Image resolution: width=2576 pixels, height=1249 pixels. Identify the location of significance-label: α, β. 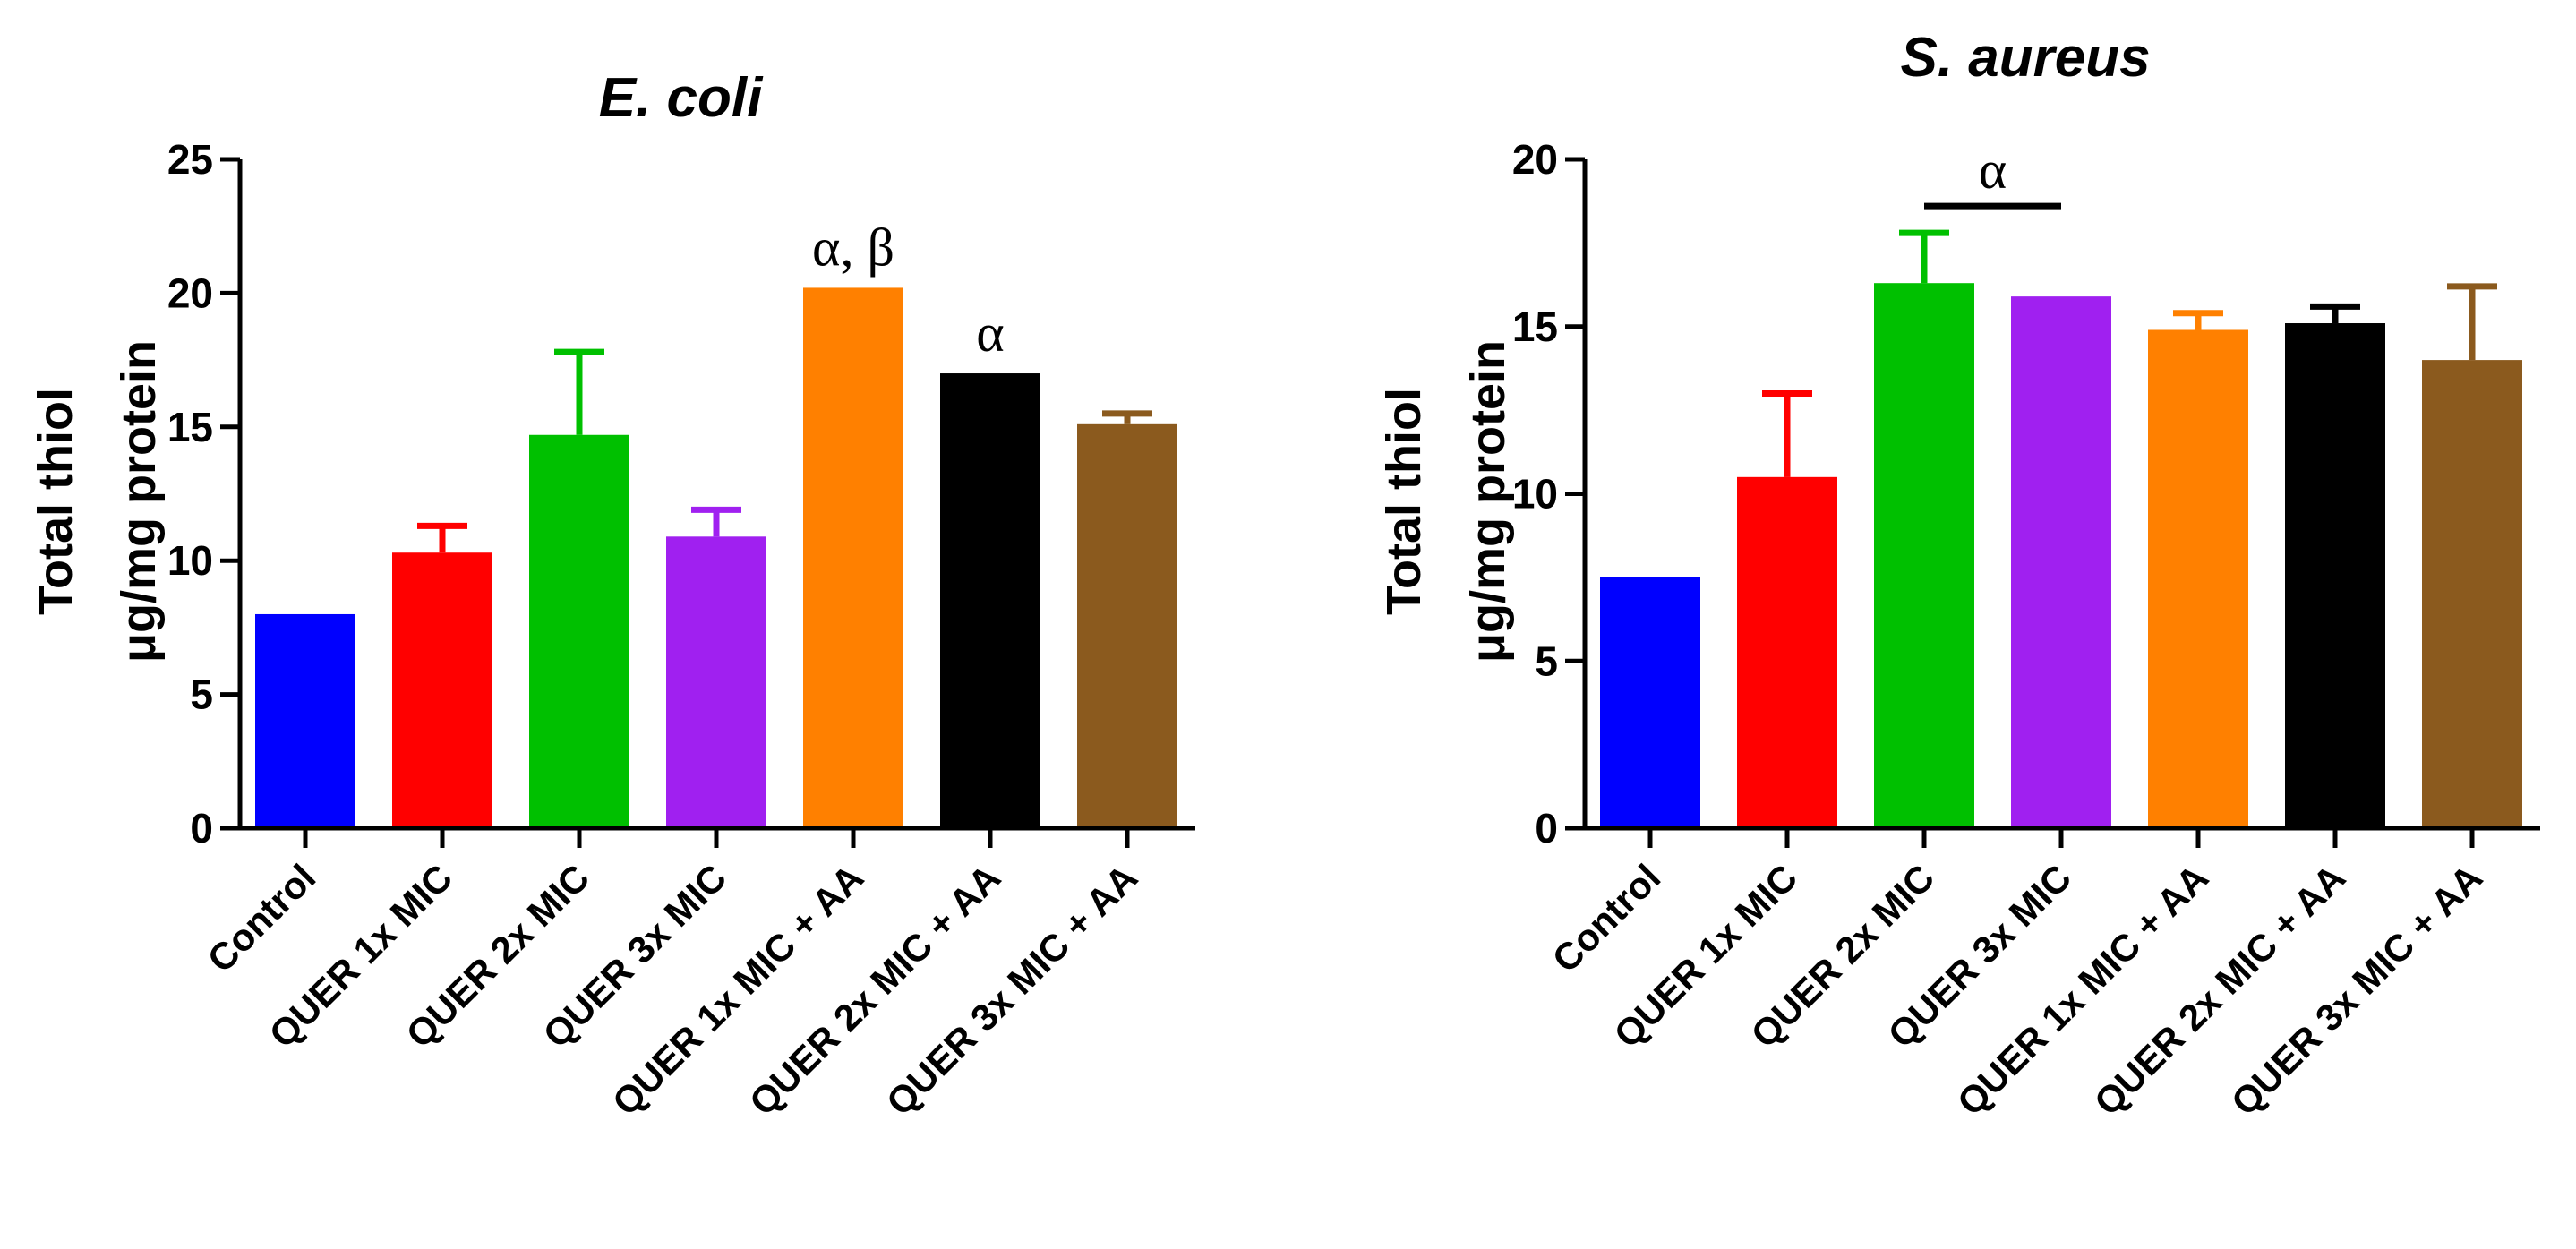
(853, 247).